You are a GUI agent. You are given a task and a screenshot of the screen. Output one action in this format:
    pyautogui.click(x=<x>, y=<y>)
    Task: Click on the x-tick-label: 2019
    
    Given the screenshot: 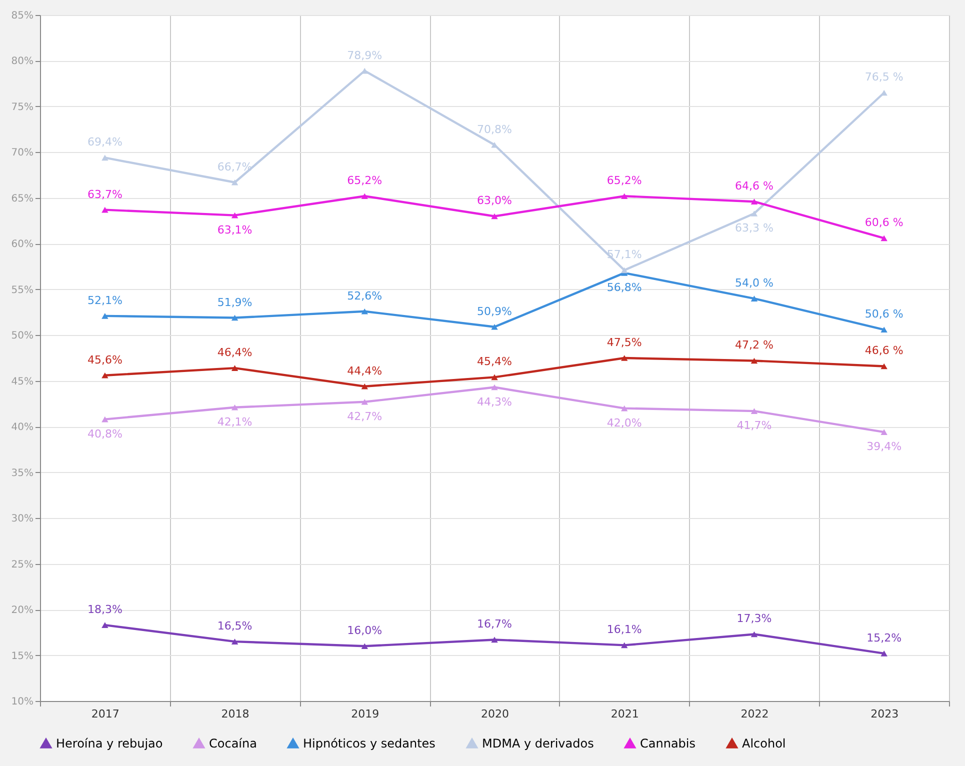 What is the action you would take?
    pyautogui.click(x=365, y=714)
    